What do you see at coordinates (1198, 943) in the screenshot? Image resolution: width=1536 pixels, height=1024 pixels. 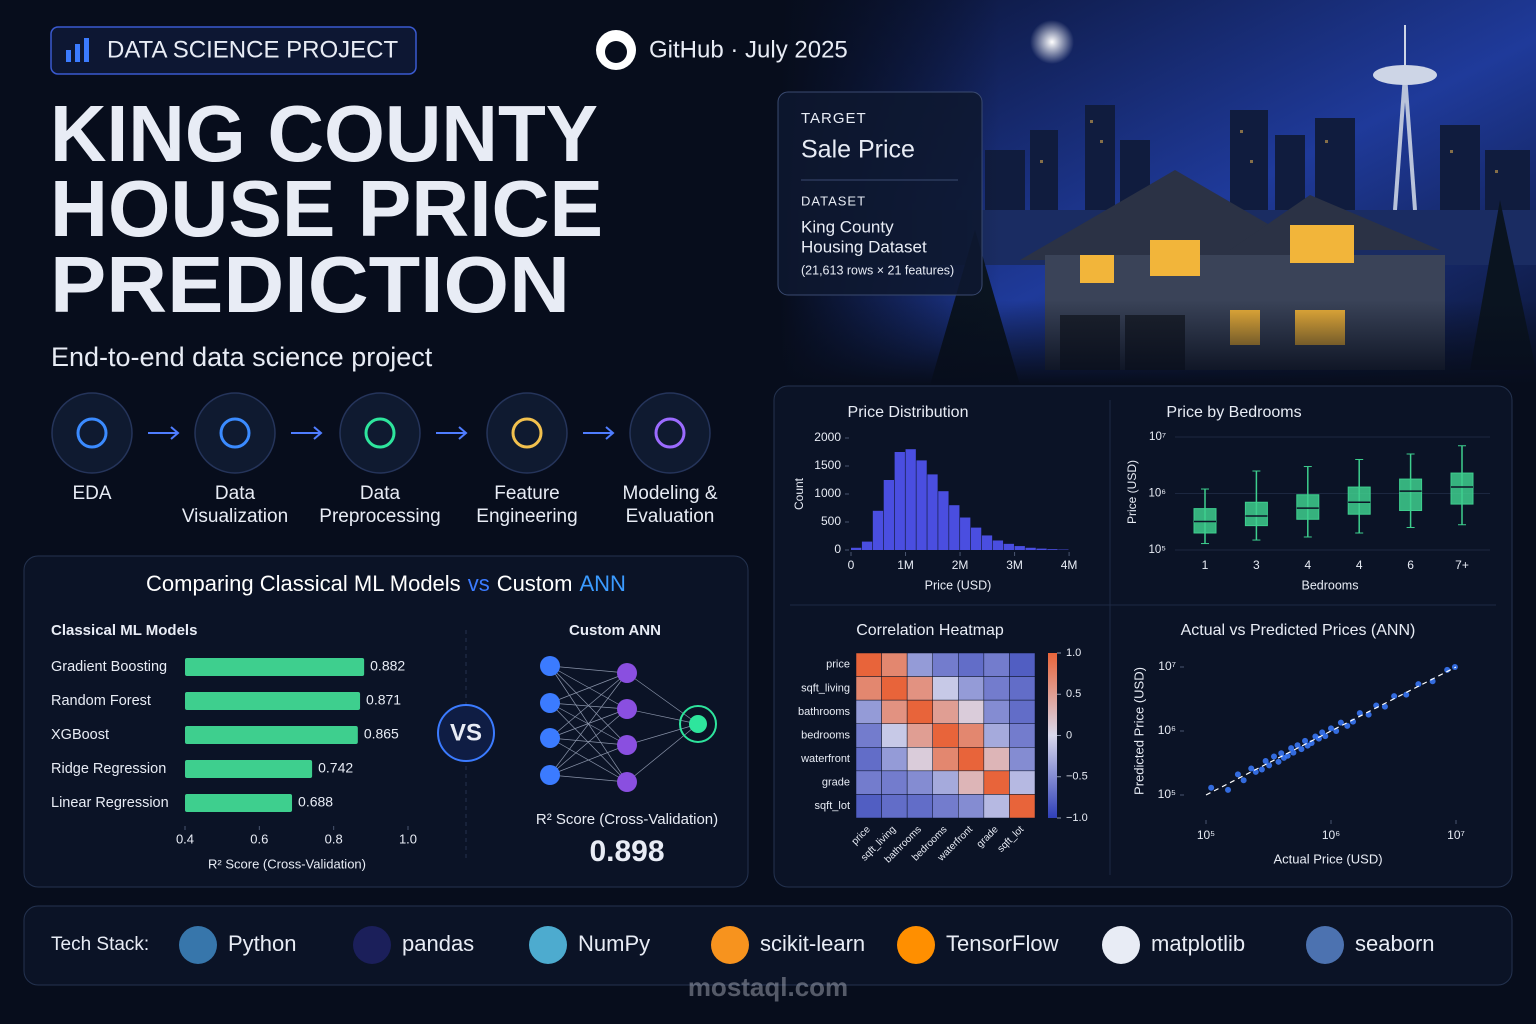 I see `tech-name: matplotlib` at bounding box center [1198, 943].